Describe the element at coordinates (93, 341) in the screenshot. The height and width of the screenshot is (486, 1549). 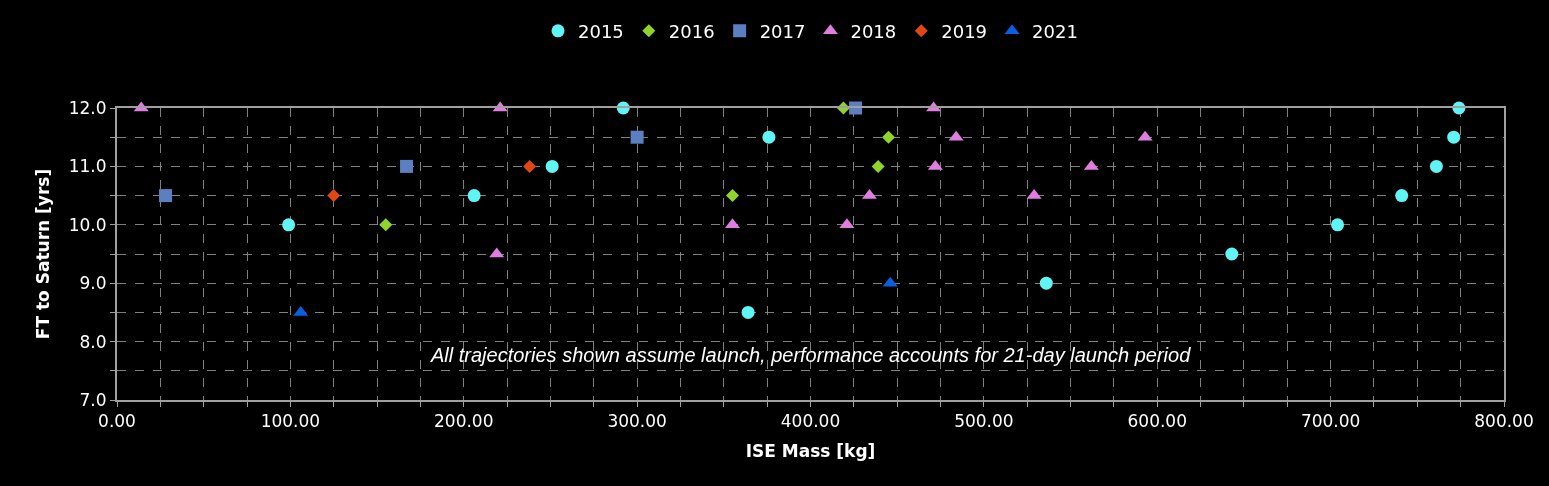
I see `y-tick-label: 8.0` at that location.